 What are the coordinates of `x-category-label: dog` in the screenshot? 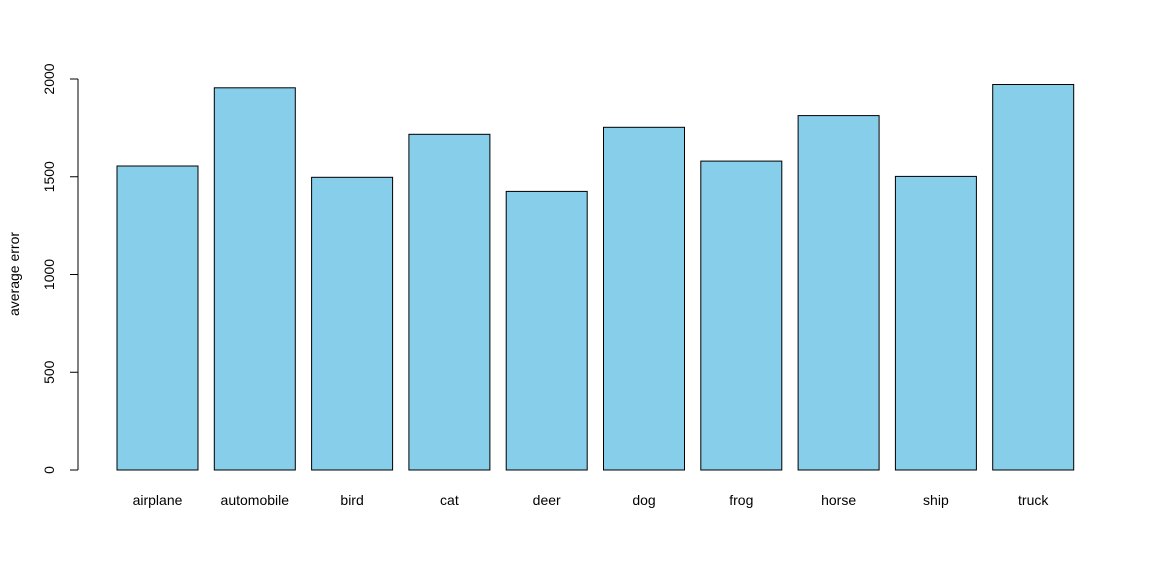 It's located at (643, 500).